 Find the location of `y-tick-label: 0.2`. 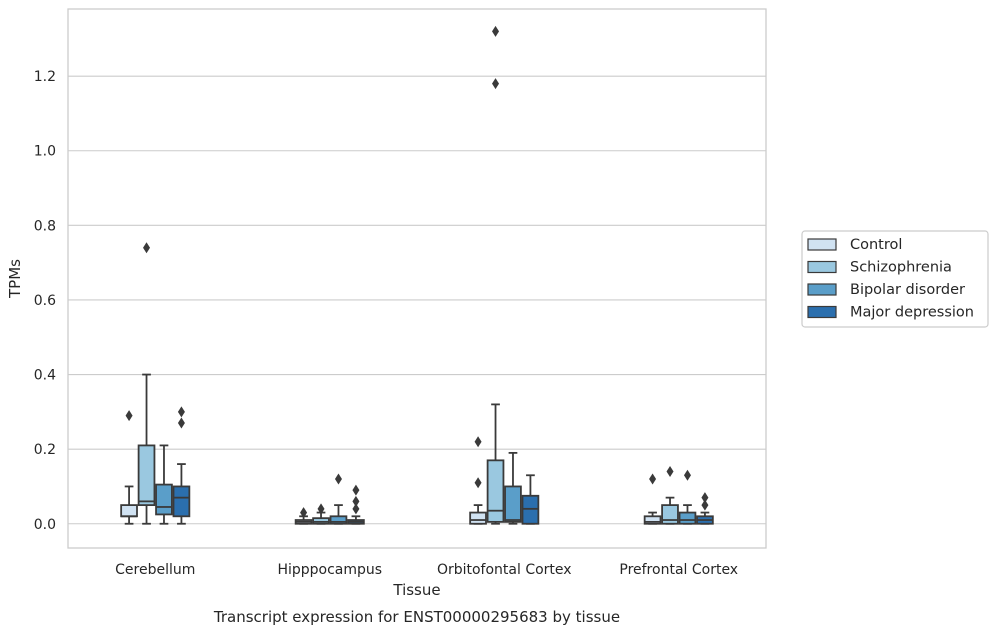

y-tick-label: 0.2 is located at coordinates (45, 450).